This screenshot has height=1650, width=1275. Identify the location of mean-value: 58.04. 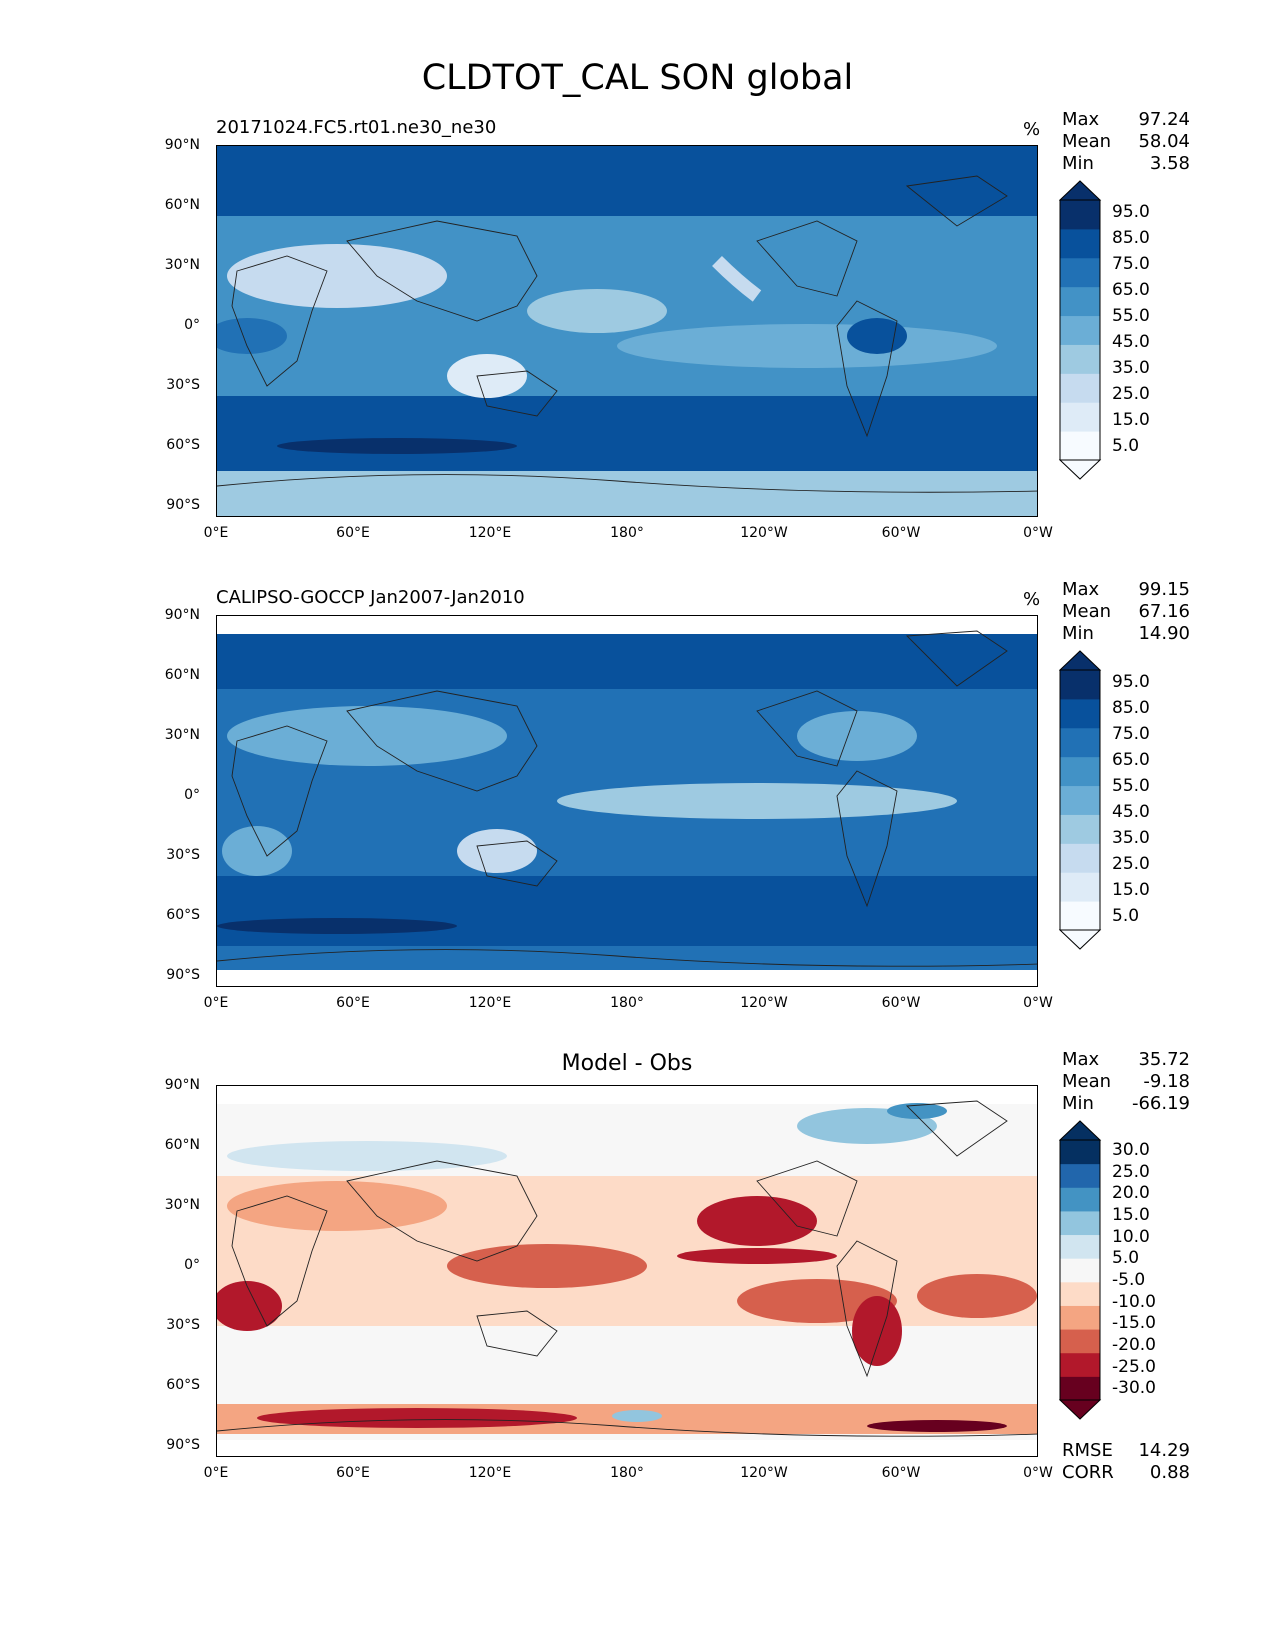
(1164, 141).